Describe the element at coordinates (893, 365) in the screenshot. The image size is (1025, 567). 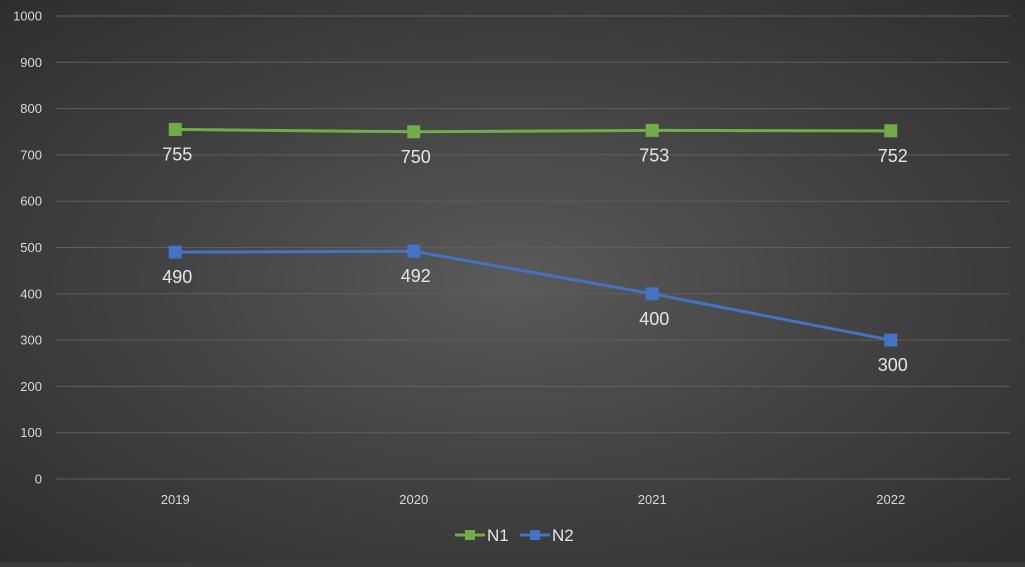
I see `data-label: 300` at that location.